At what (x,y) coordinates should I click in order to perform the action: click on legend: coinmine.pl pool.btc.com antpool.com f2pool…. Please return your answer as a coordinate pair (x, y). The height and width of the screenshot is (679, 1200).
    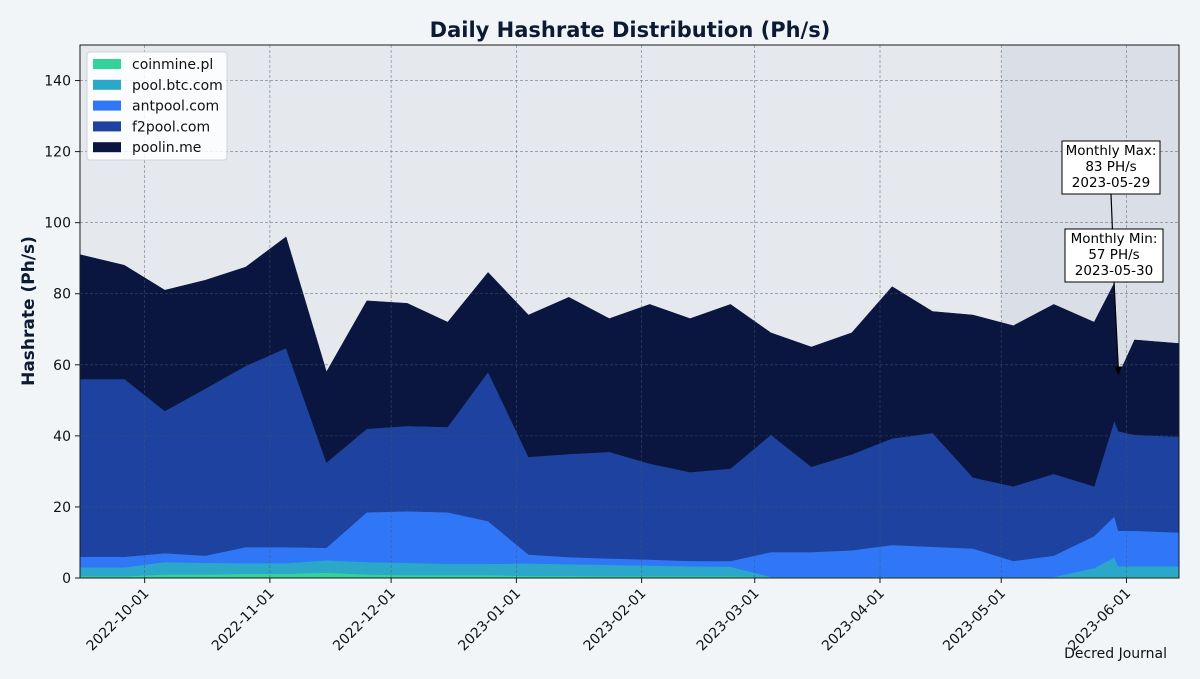
    Looking at the image, I should click on (157, 106).